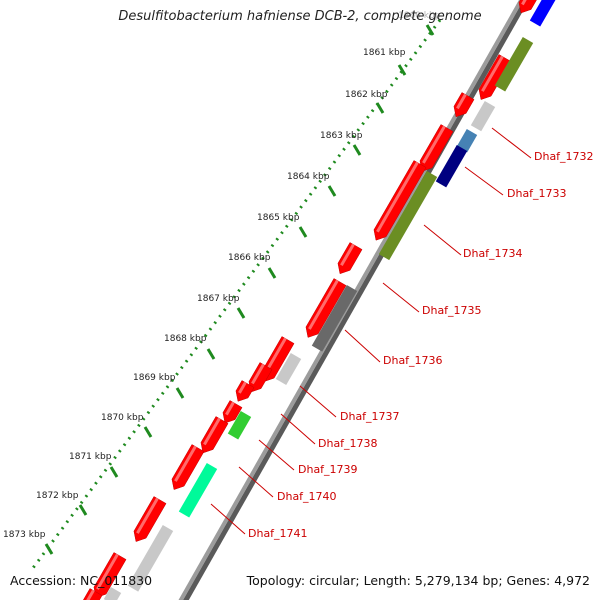 This screenshot has width=600, height=600. What do you see at coordinates (419, 16) in the screenshot?
I see `scale-tick-label: 1860 kbp` at bounding box center [419, 16].